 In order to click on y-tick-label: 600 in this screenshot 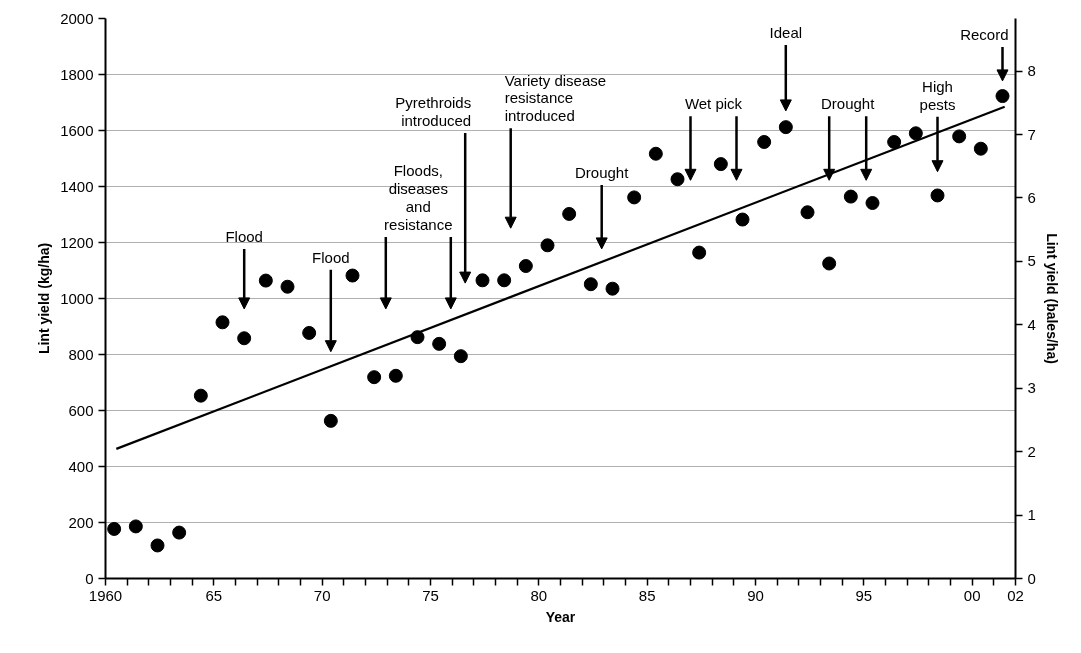, I will do `click(81, 410)`.